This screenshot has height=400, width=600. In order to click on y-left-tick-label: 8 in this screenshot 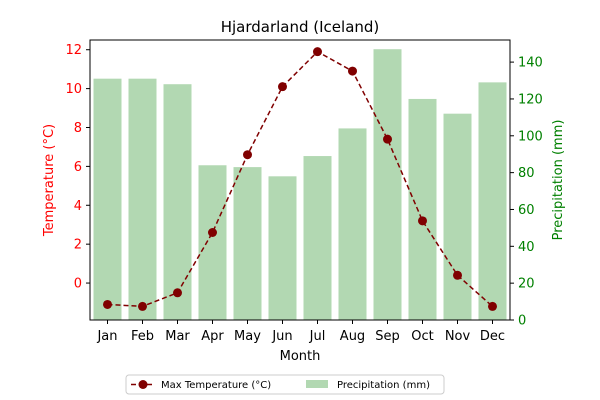, I will do `click(78, 128)`.